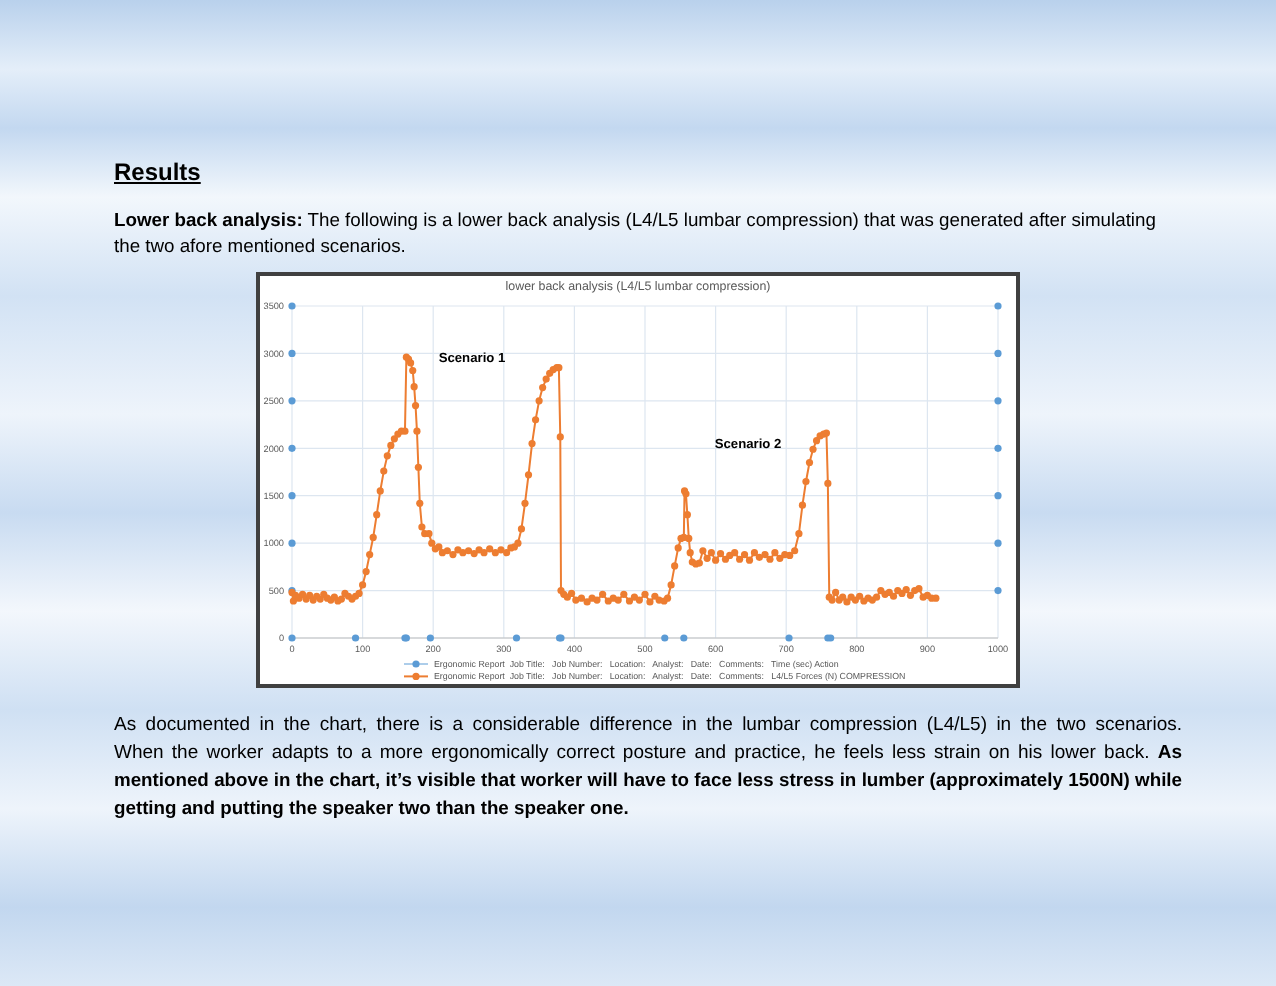 The width and height of the screenshot is (1276, 986). What do you see at coordinates (157, 172) in the screenshot?
I see `text: Results` at bounding box center [157, 172].